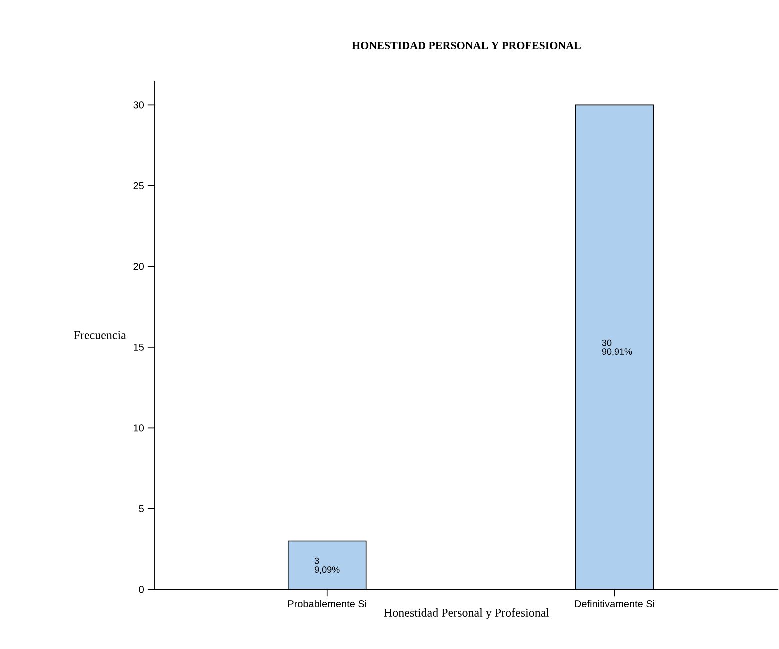 The height and width of the screenshot is (649, 779). Describe the element at coordinates (327, 570) in the screenshot. I see `annotation: 9,09%` at that location.